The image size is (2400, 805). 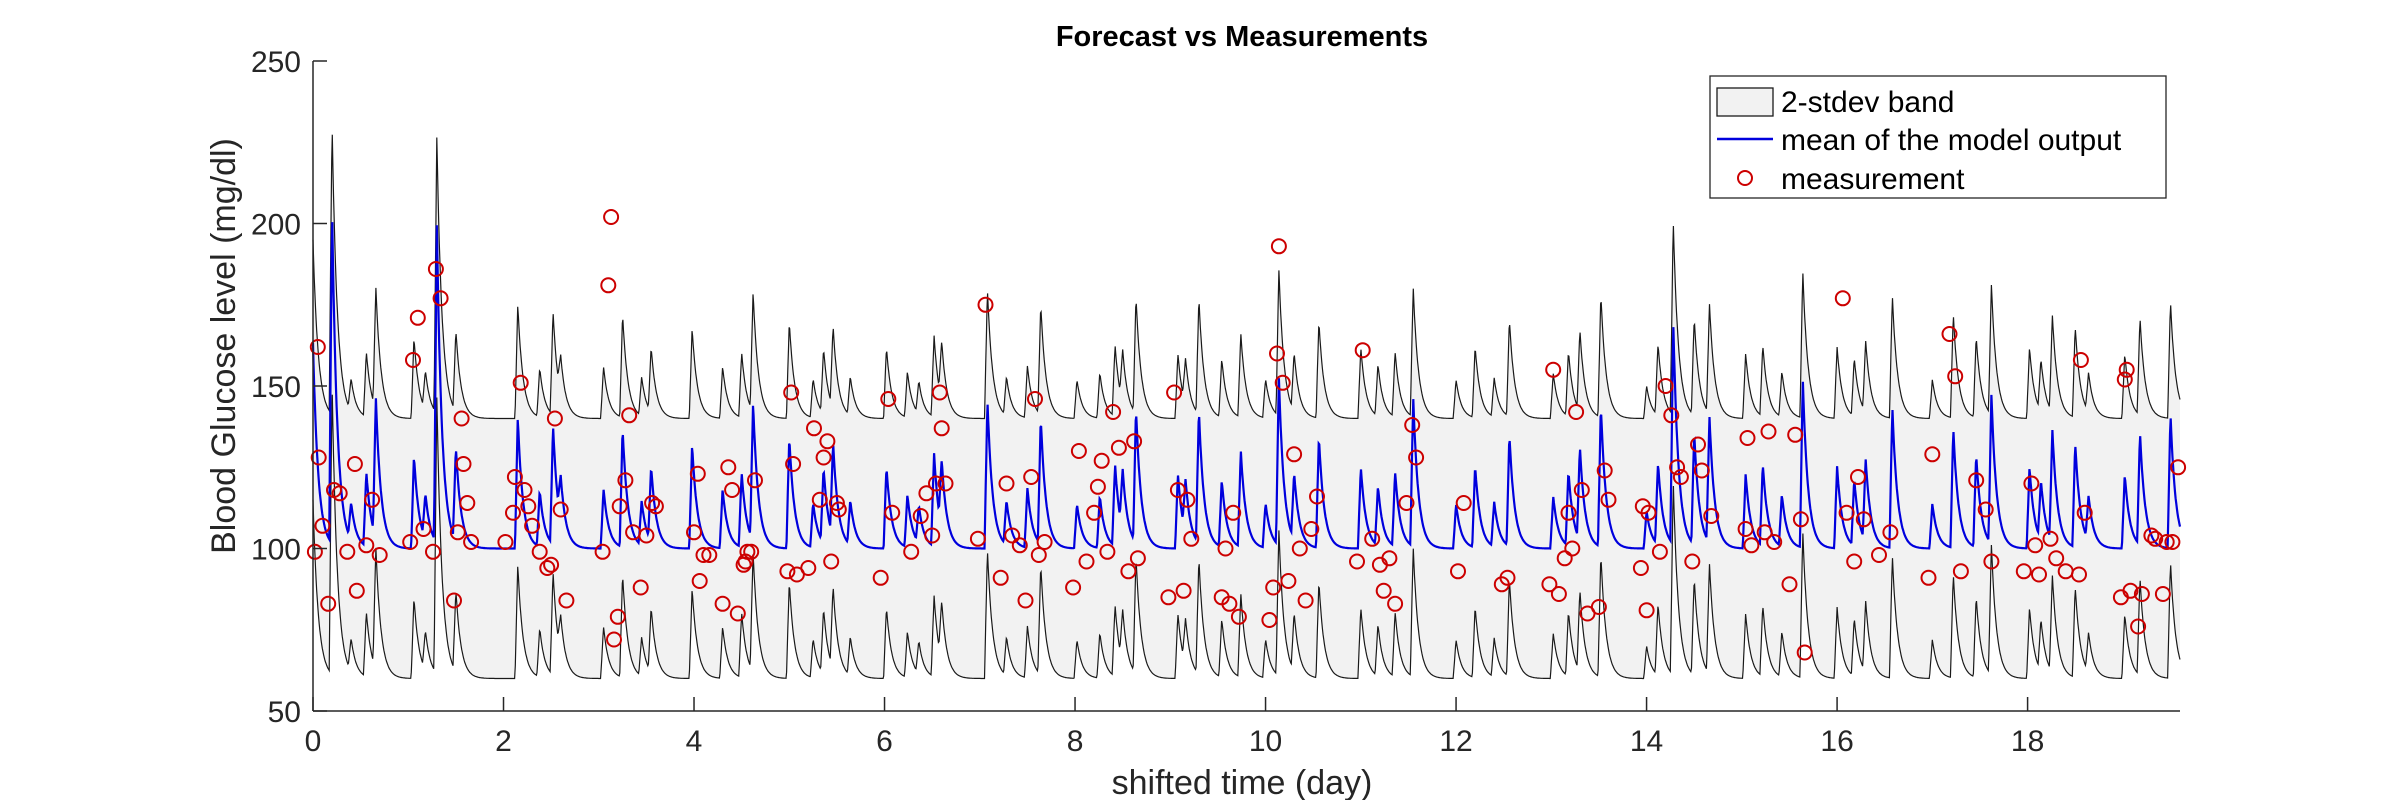 I want to click on x-tick-label: 12, so click(x=1455, y=741).